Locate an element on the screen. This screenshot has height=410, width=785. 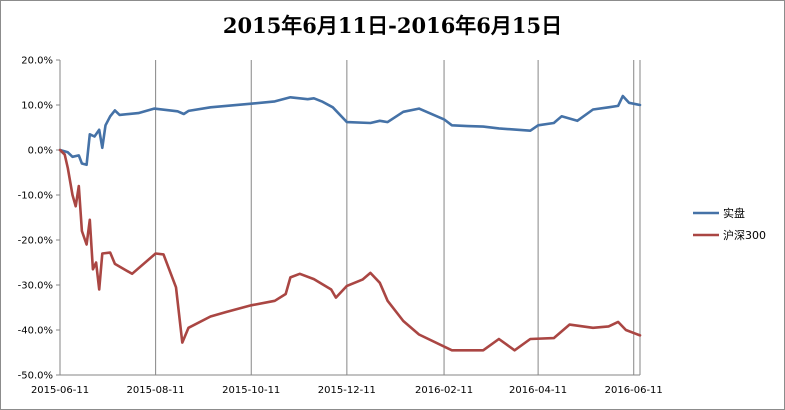
series-line-real is located at coordinates (350, 130).